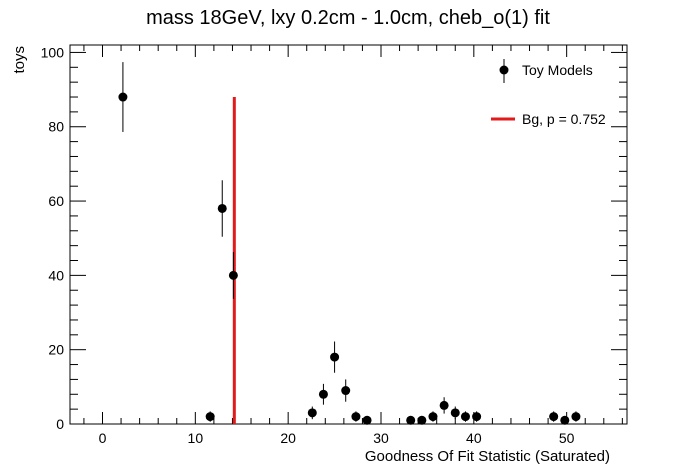 Image resolution: width=696 pixels, height=472 pixels. Describe the element at coordinates (53, 52) in the screenshot. I see `y-tick-label: 100` at that location.